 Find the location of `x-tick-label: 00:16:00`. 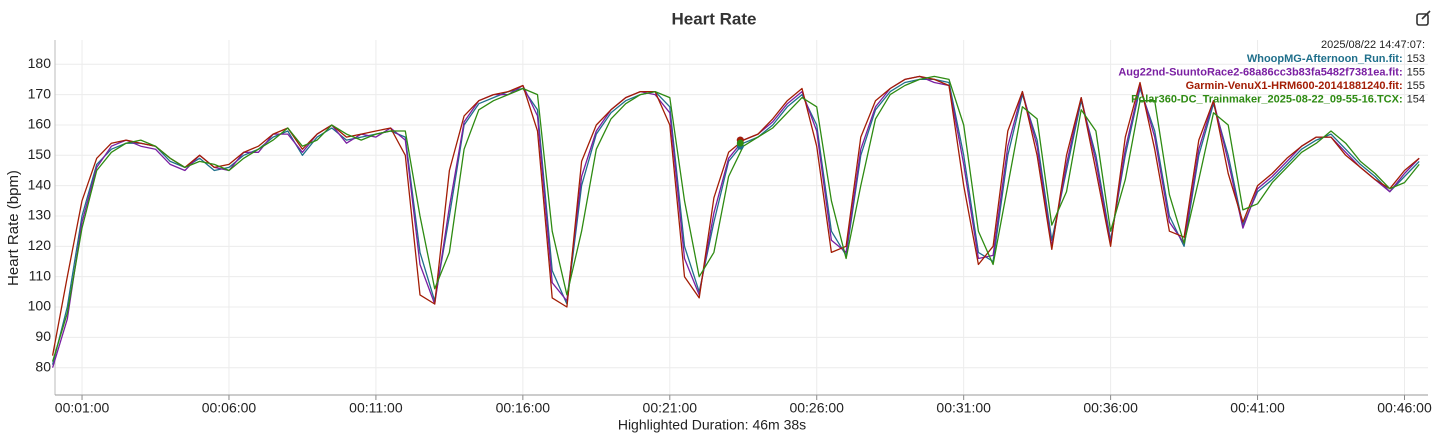

x-tick-label: 00:16:00 is located at coordinates (523, 408).